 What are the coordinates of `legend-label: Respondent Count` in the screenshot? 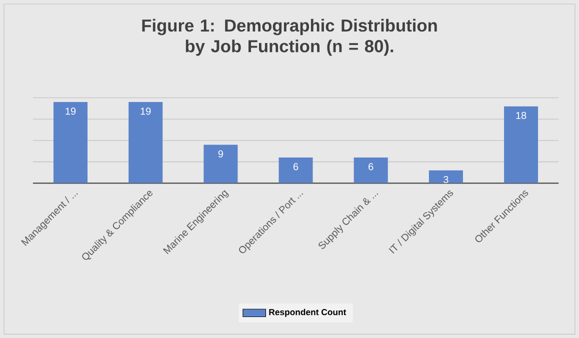 It's located at (307, 312).